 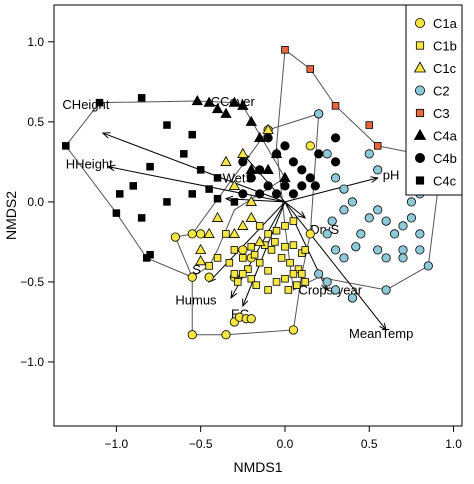 I want to click on legend-label: C1b, so click(x=445, y=46).